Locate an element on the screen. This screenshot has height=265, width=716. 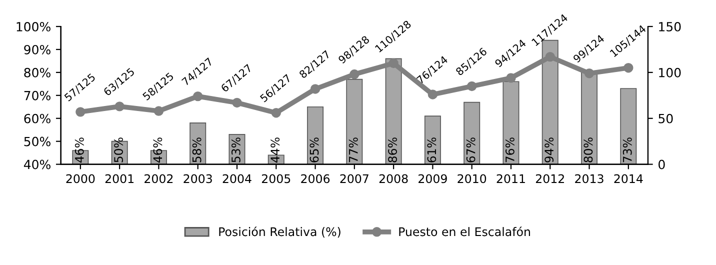
legend-label: Puesto en el Escalafón is located at coordinates (464, 231).